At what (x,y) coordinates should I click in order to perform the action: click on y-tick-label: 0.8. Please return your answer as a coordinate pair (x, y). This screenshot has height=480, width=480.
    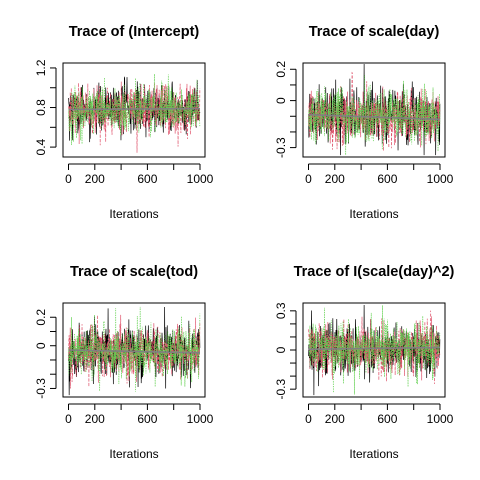
    Looking at the image, I should click on (41, 107).